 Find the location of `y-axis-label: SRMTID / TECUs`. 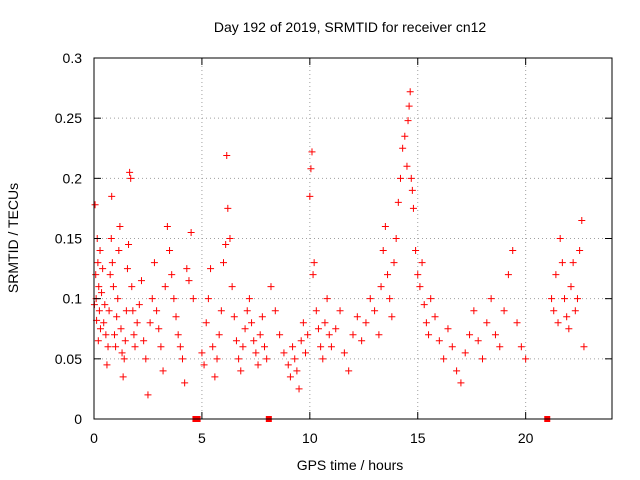

y-axis-label: SRMTID / TECUs is located at coordinates (13, 238).